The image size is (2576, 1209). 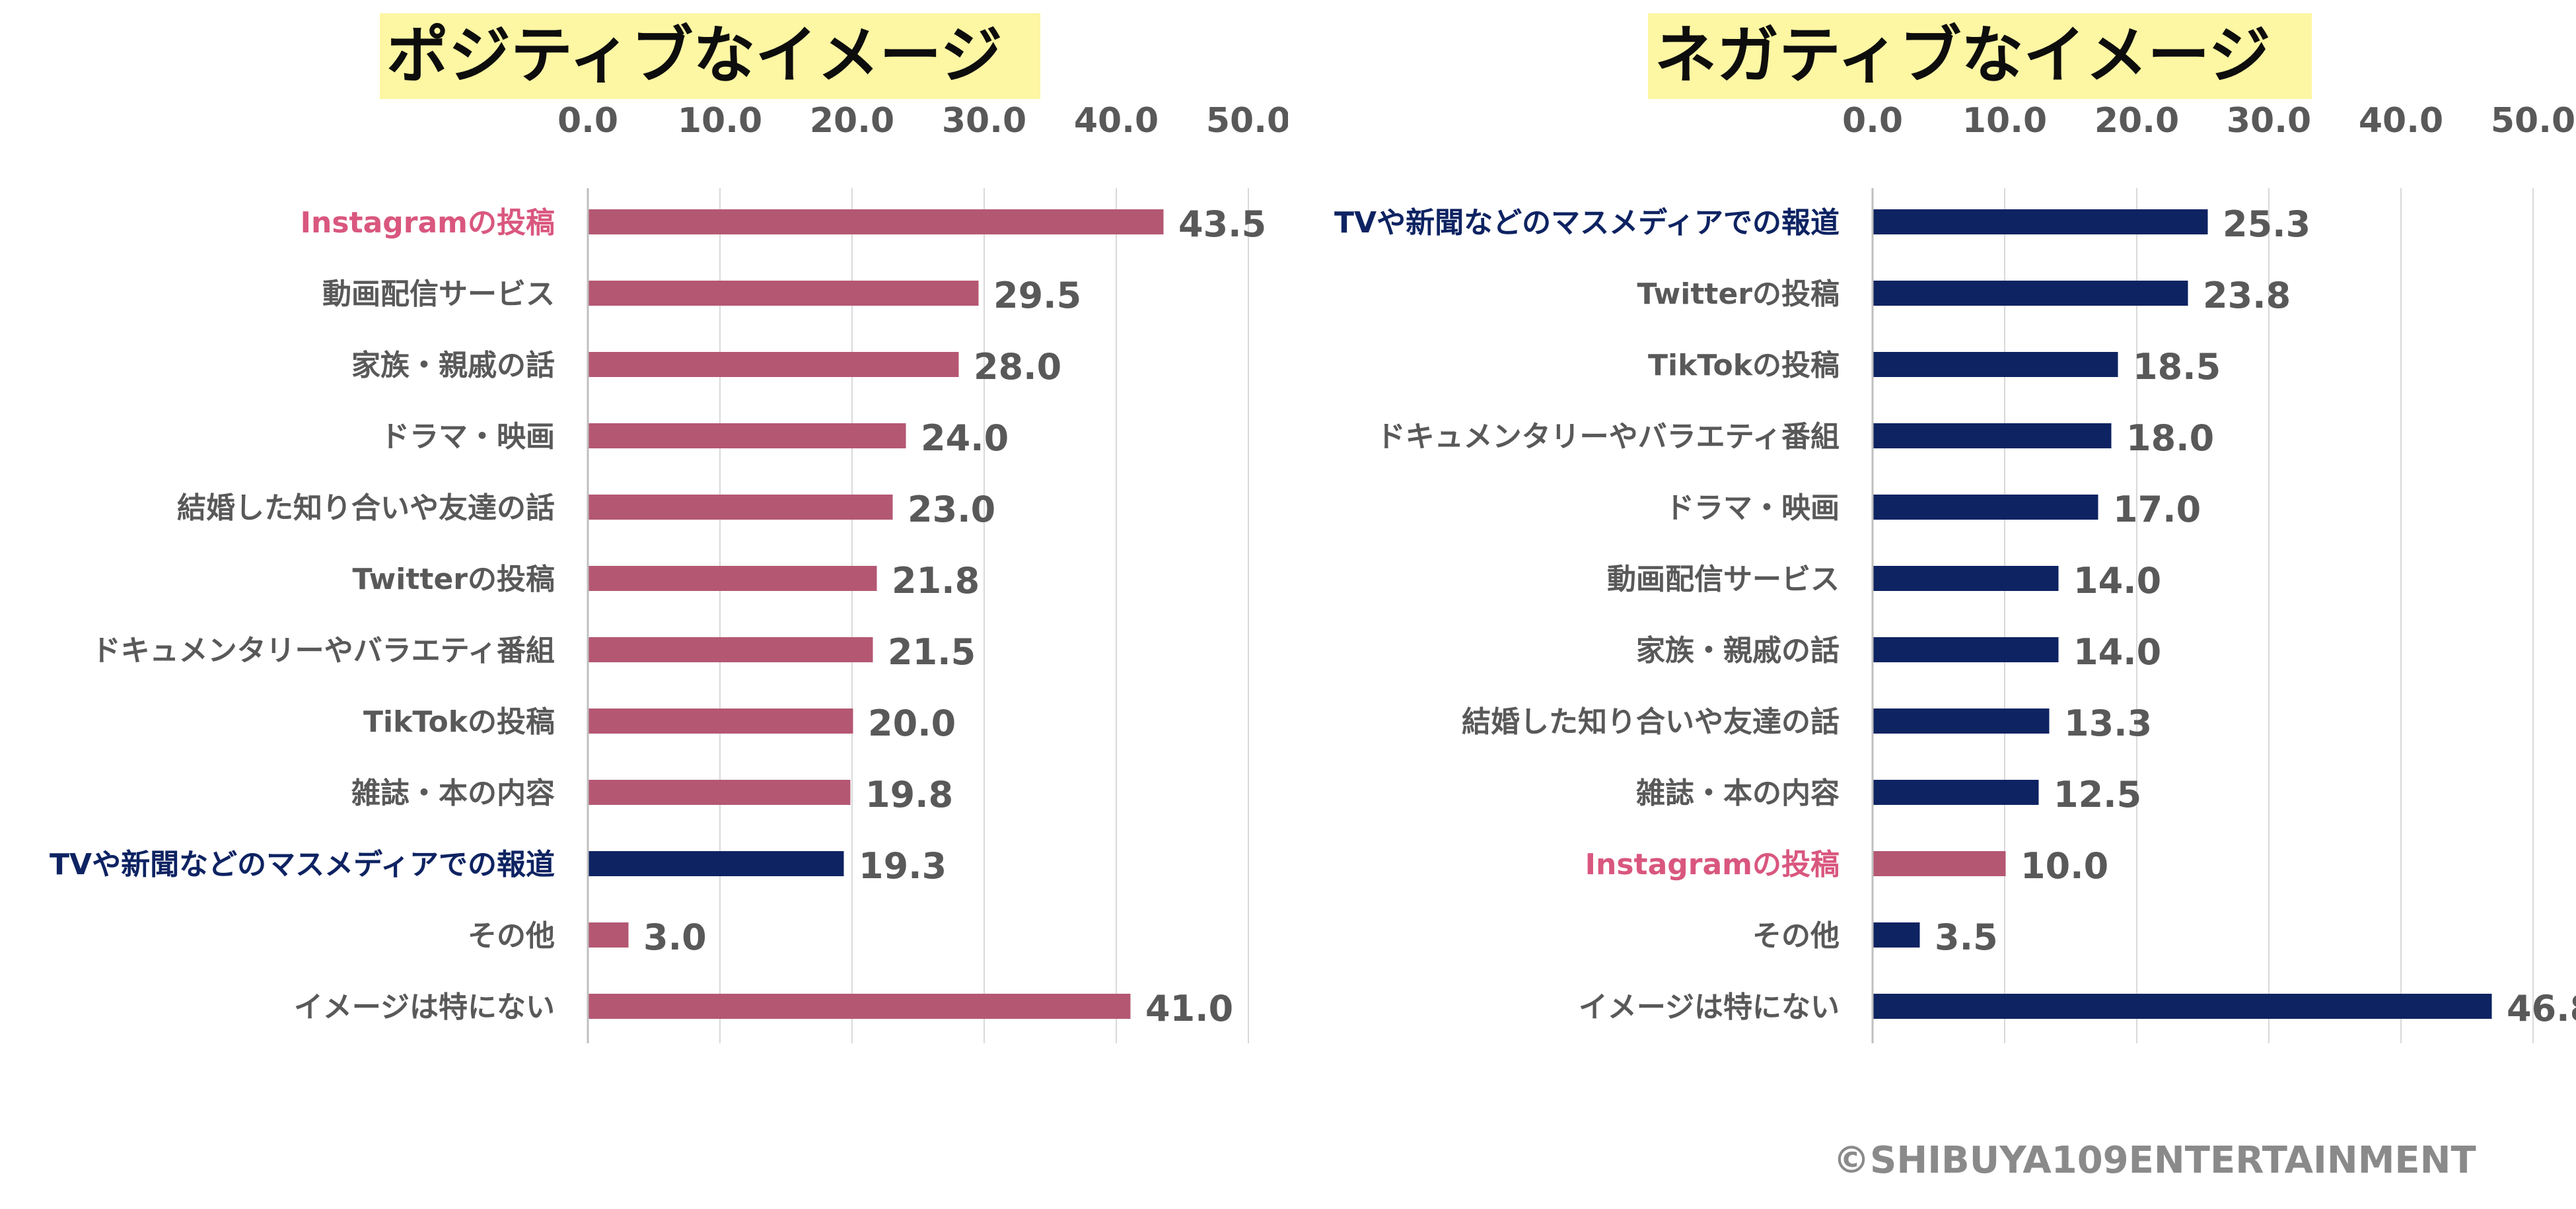 I want to click on data-label: 29.5, so click(x=1037, y=295).